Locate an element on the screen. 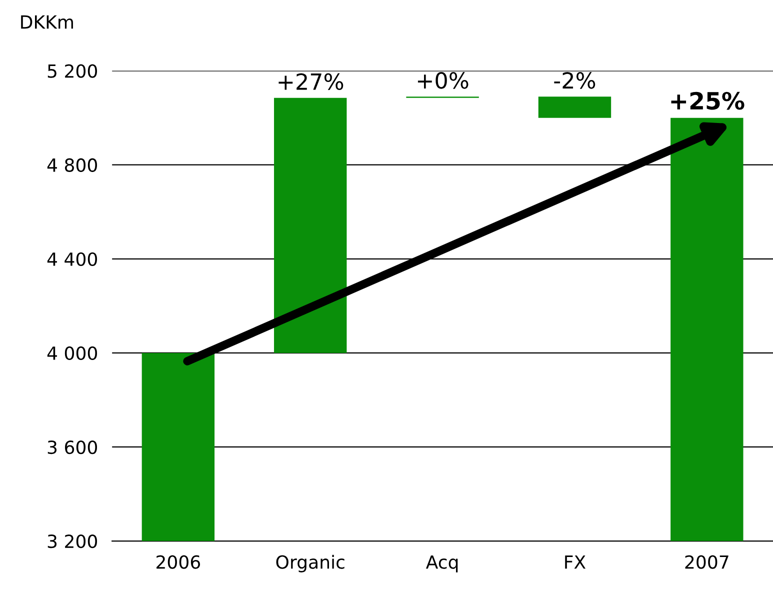  annotation: +25% is located at coordinates (707, 101).